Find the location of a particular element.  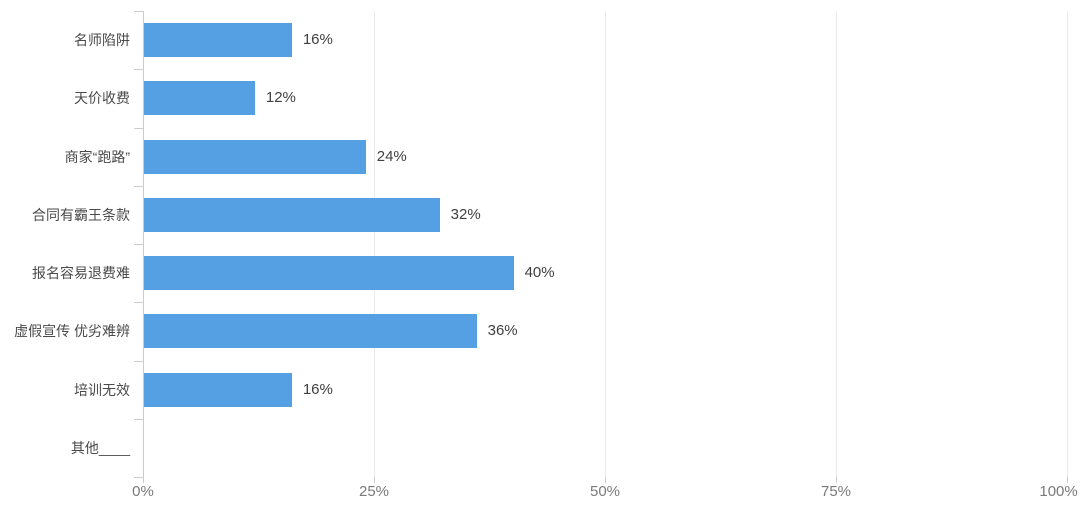

category-label: 培训无效 is located at coordinates (102, 389).